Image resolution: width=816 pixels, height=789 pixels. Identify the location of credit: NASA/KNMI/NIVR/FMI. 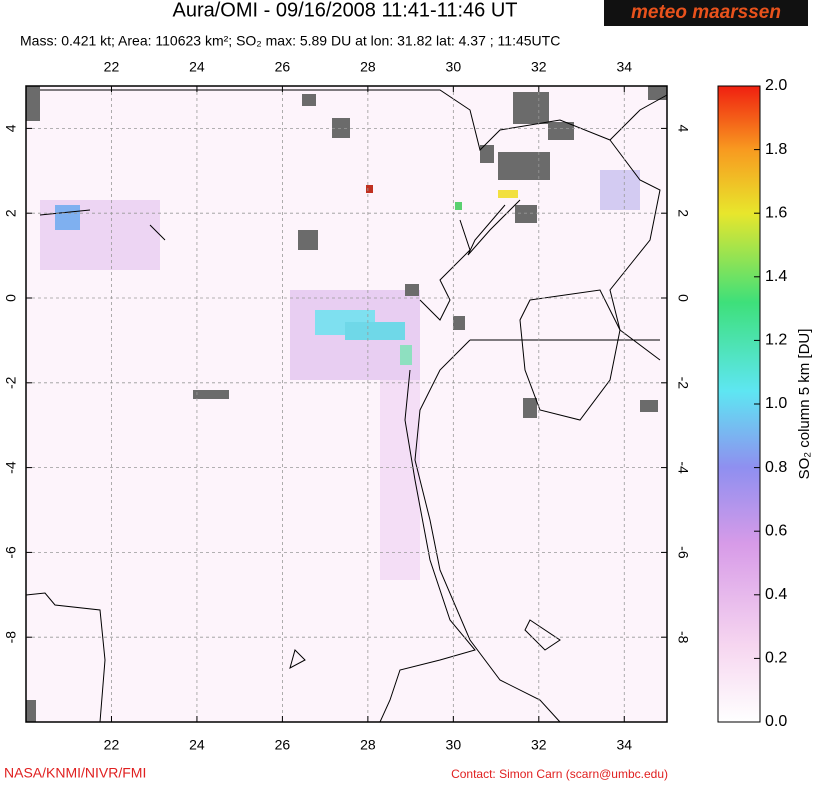
(75, 773).